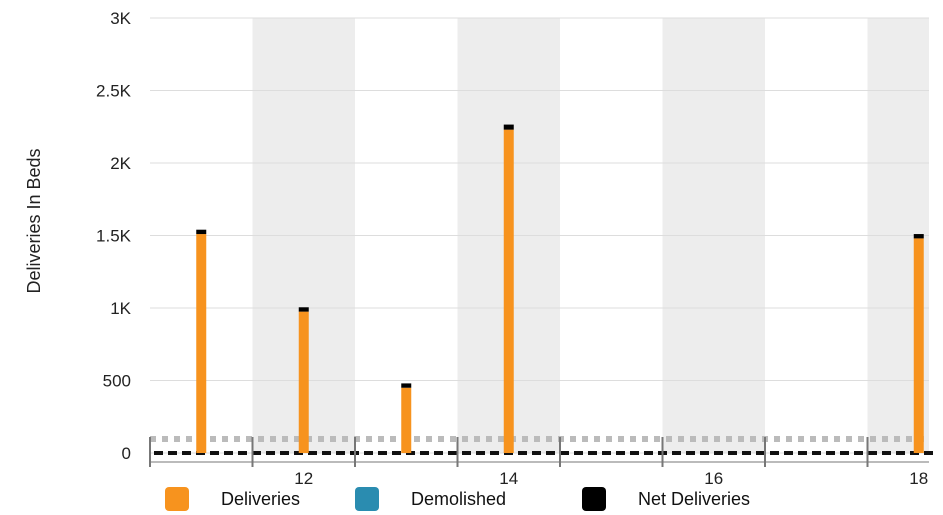  Describe the element at coordinates (508, 478) in the screenshot. I see `x-tick-label: 14` at that location.